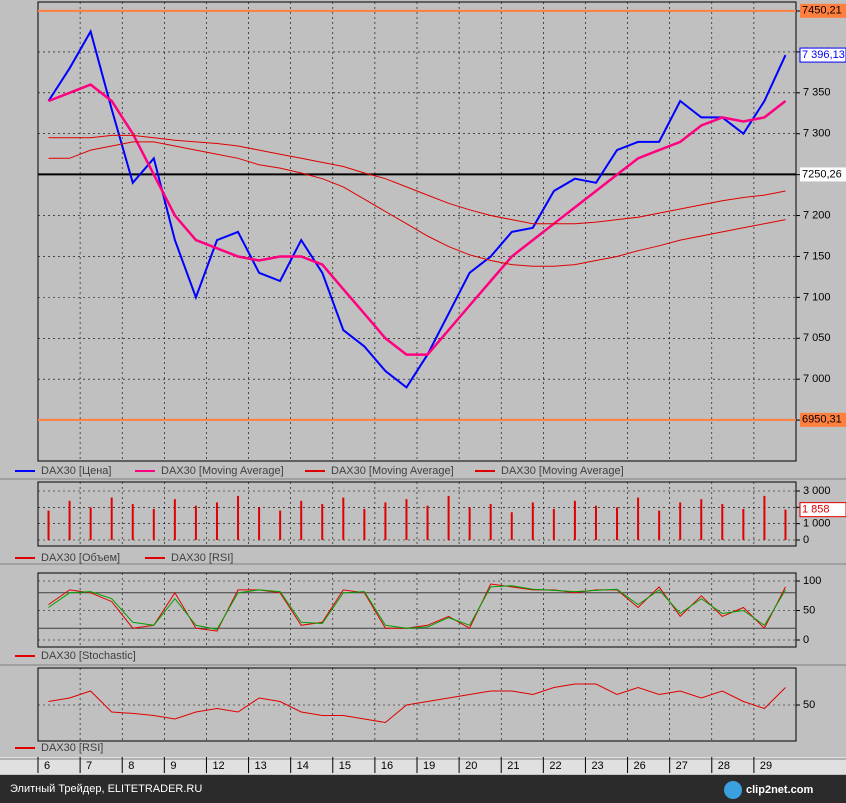 Image resolution: width=846 pixels, height=803 pixels. Describe the element at coordinates (423, 789) in the screenshot. I see `footer-bar` at that location.